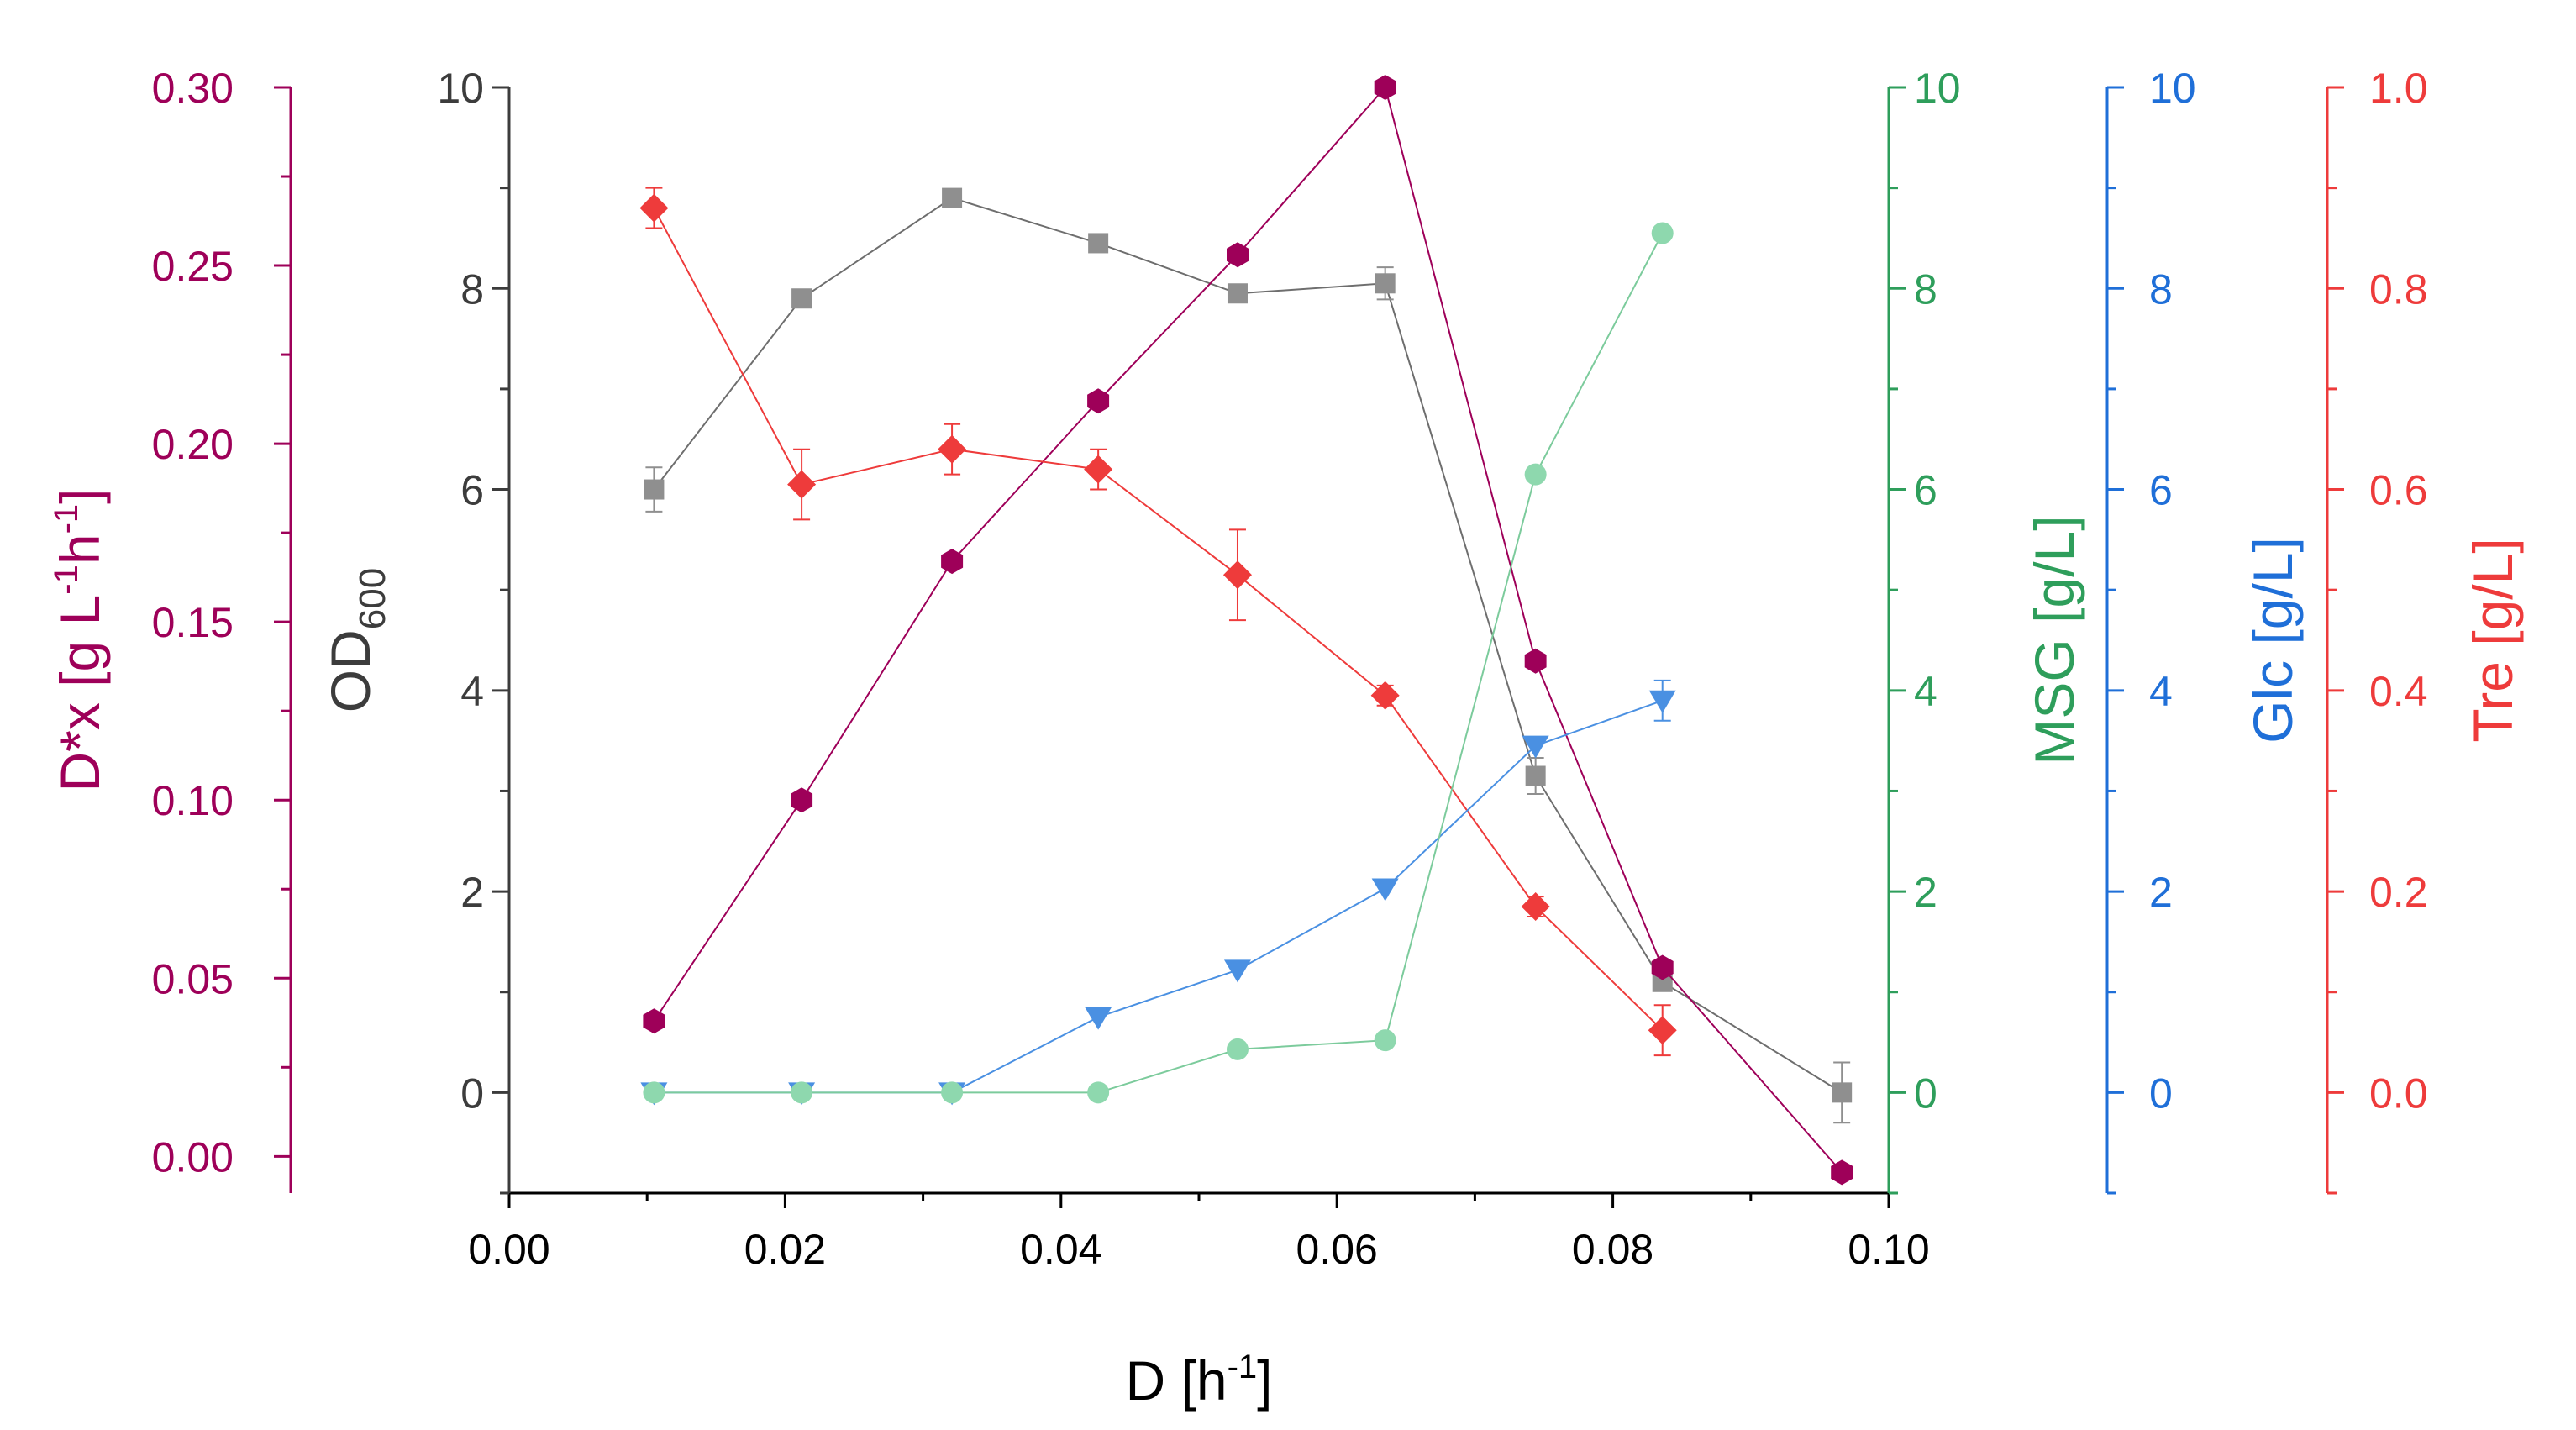 The width and height of the screenshot is (2576, 1430). What do you see at coordinates (2398, 490) in the screenshot?
I see `tre-tick-label: 0.6` at bounding box center [2398, 490].